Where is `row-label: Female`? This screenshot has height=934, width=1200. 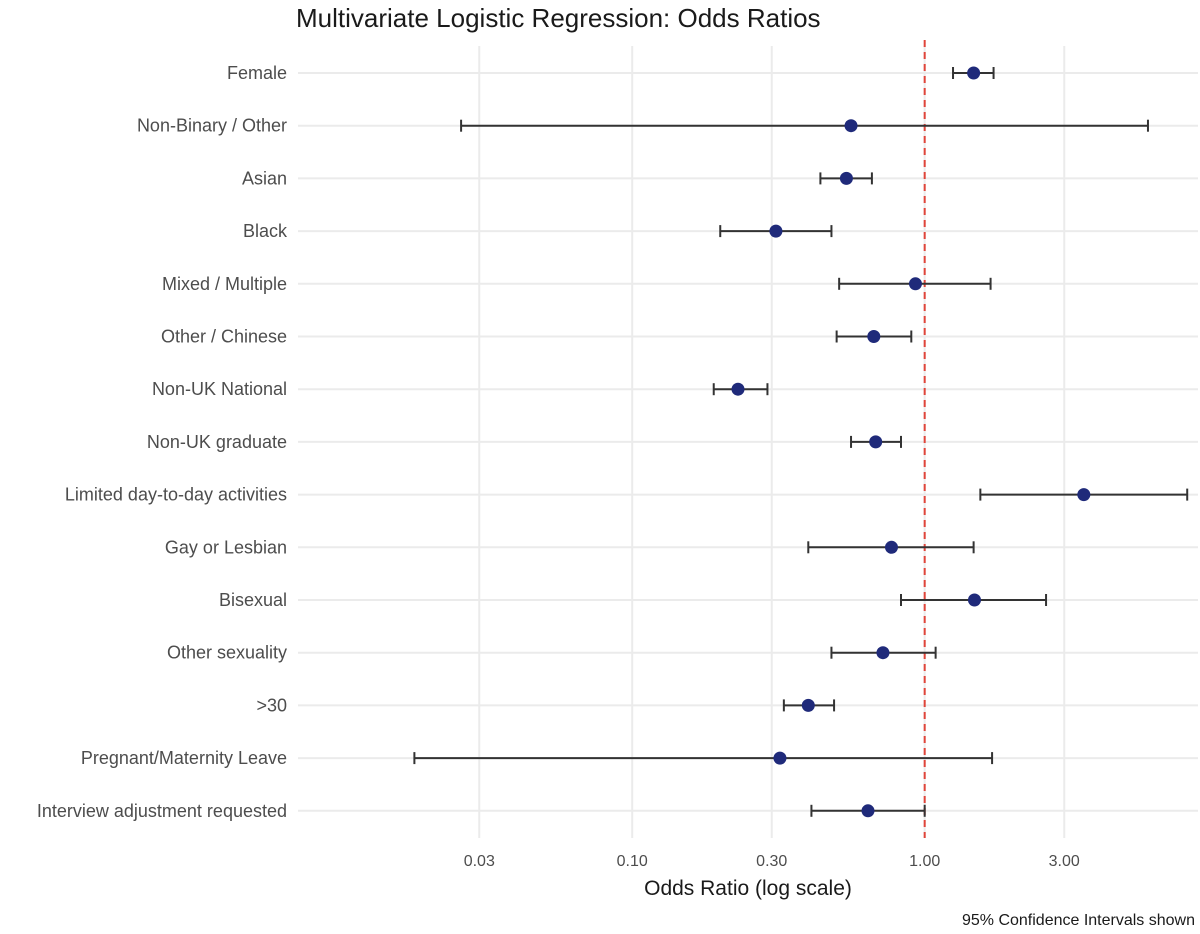
row-label: Female is located at coordinates (257, 73).